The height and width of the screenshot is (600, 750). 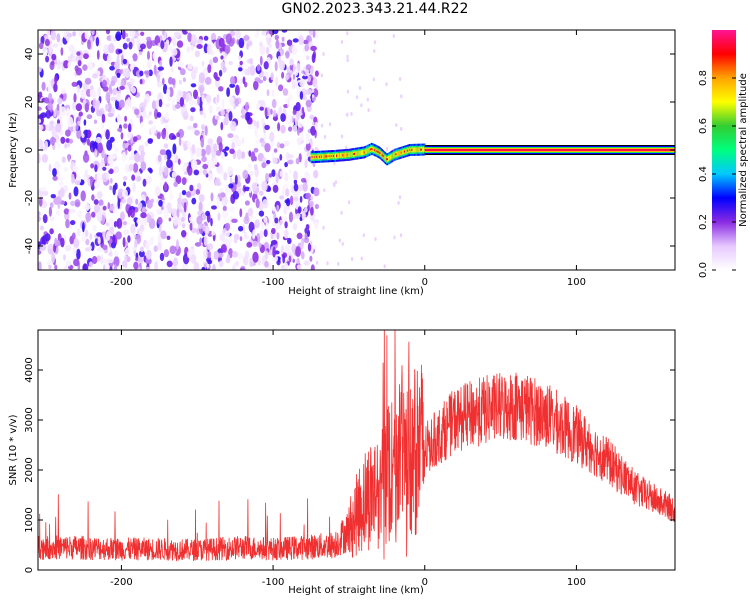 I want to click on colorbar-tick-label: 0.2, so click(x=703, y=222).